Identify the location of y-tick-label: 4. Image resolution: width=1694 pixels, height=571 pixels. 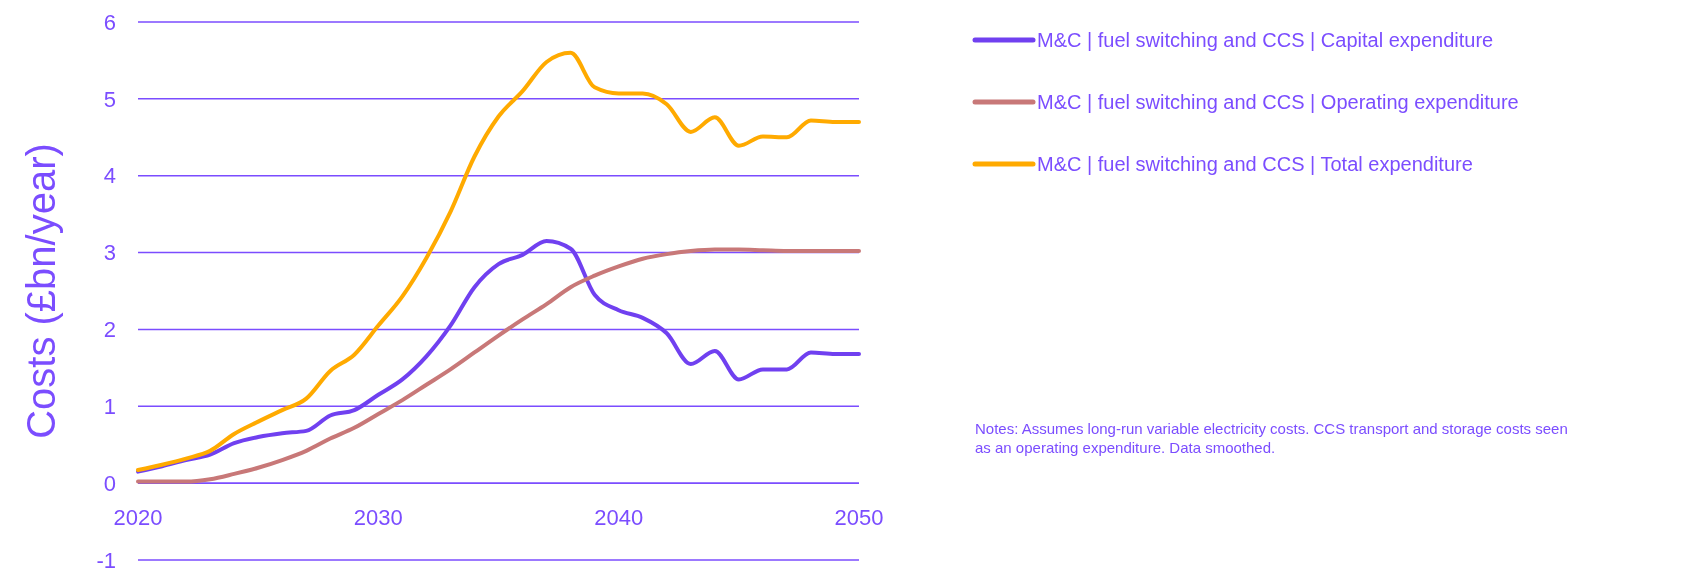
(109, 176).